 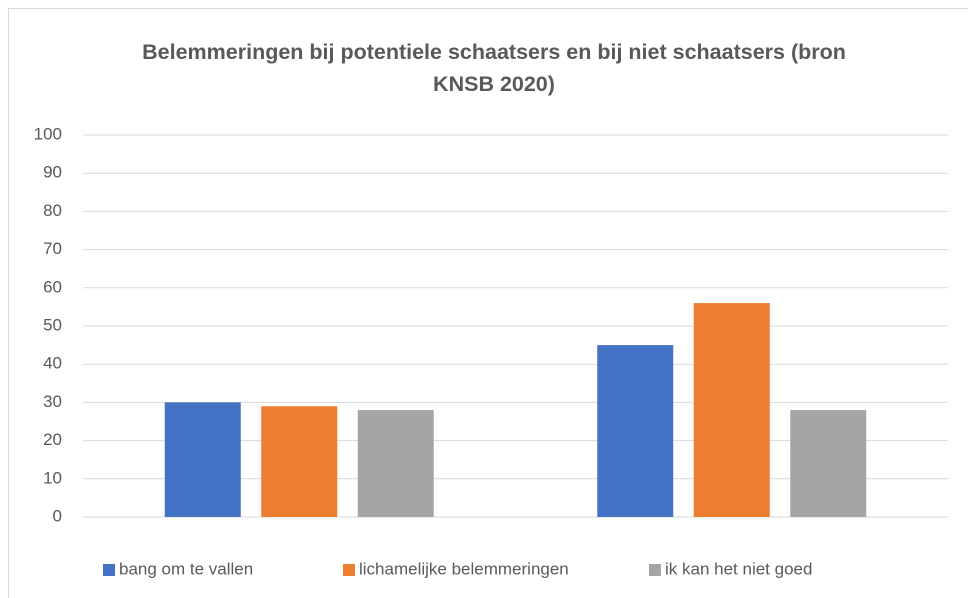 I want to click on y-tick-label: 50, so click(x=52, y=324).